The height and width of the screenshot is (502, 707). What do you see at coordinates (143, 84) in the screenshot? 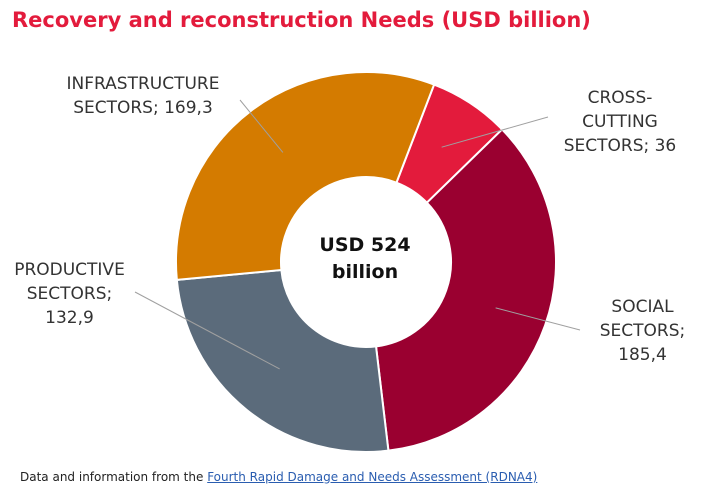
I see `label-infrastructure-line1: INFRASTRUCTURE` at bounding box center [143, 84].